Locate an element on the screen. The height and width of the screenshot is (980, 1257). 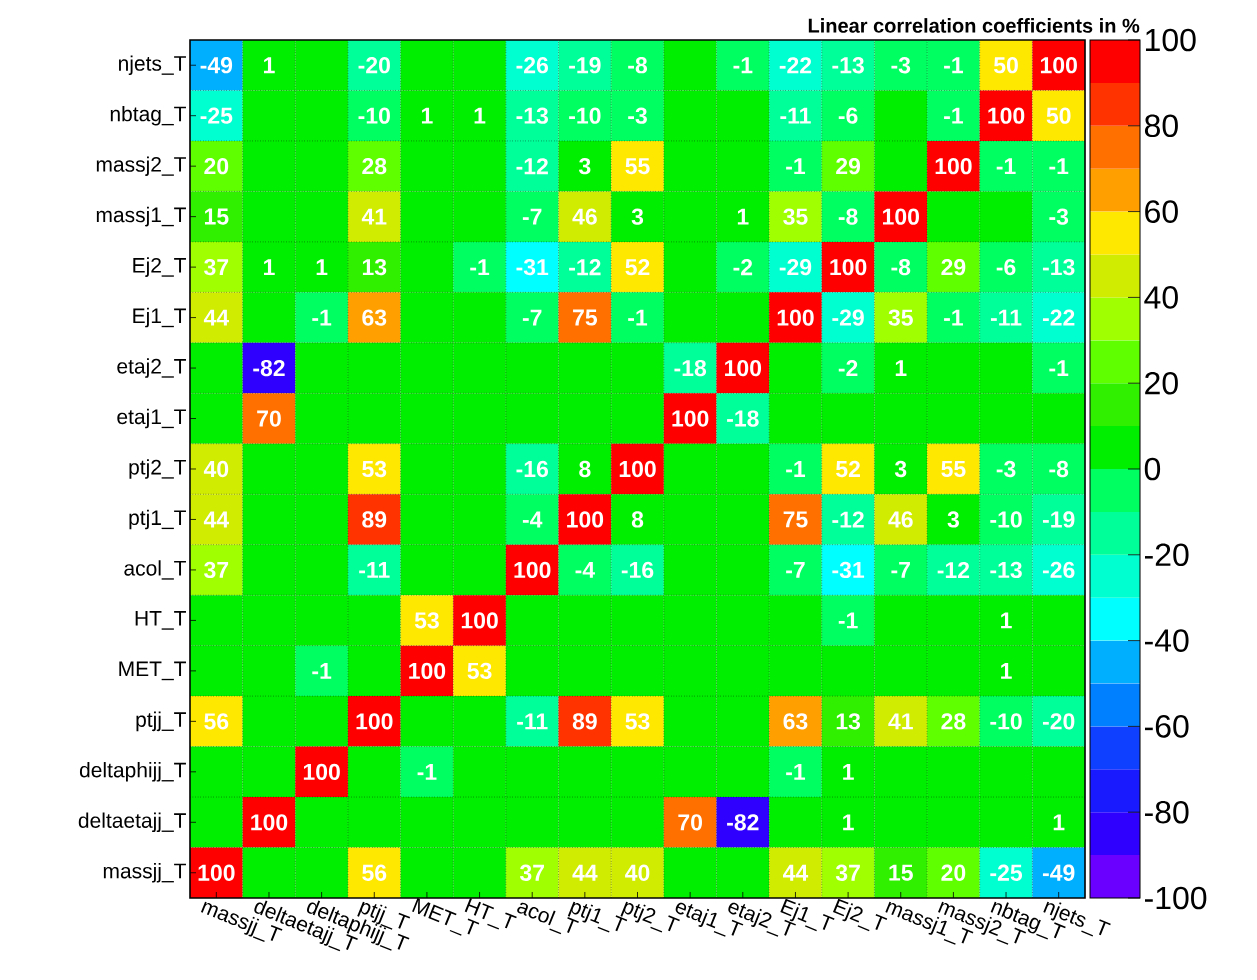
color-bar-label: -40 is located at coordinates (1166, 640).